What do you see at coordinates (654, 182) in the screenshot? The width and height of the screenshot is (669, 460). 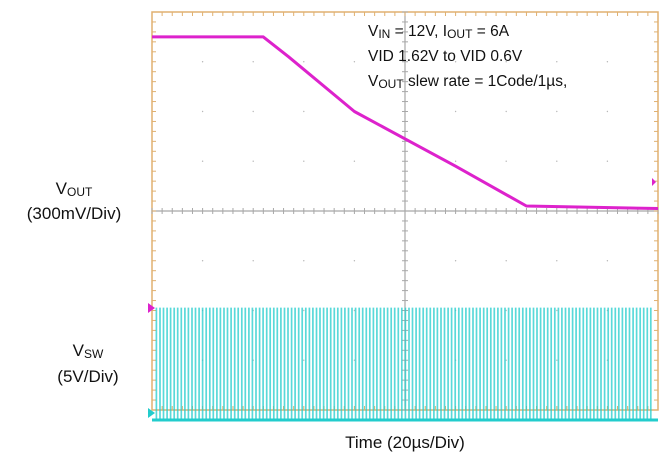 I see `trigger-marker` at bounding box center [654, 182].